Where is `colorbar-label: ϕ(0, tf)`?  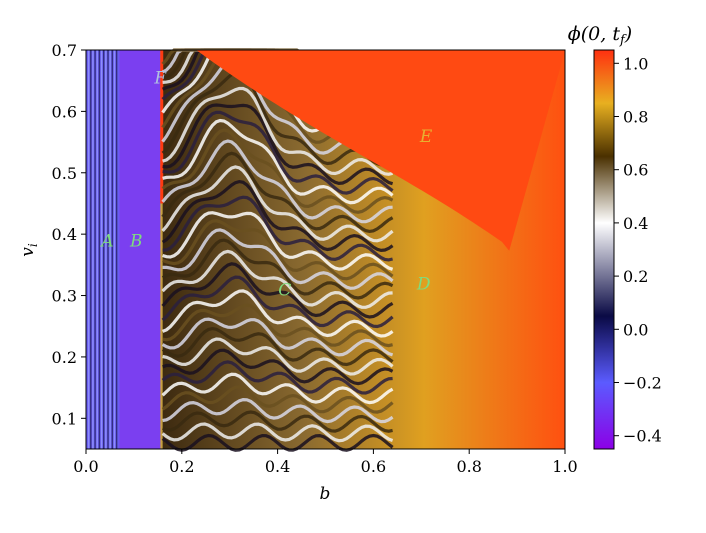 colorbar-label: ϕ(0, tf) is located at coordinates (600, 35).